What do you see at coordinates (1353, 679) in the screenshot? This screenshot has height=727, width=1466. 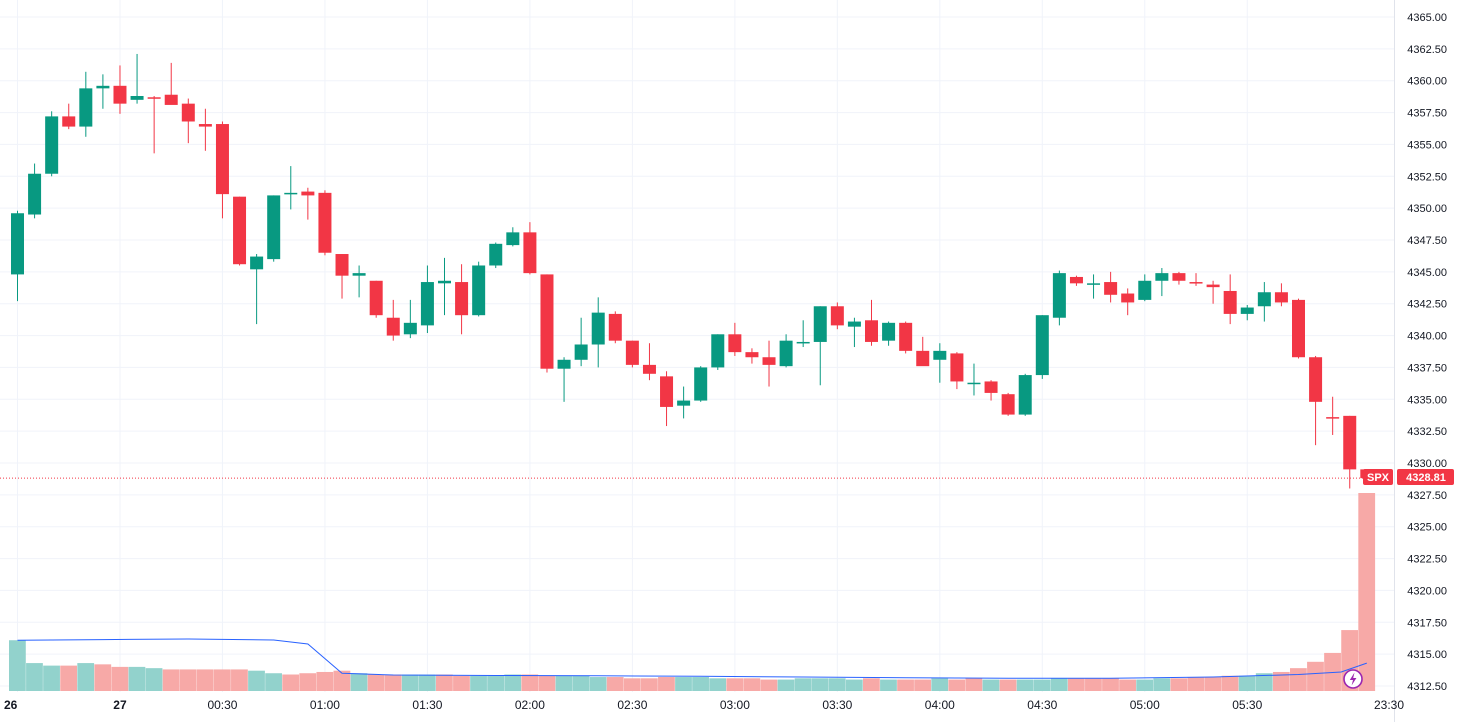 I see `lightning-icon` at bounding box center [1353, 679].